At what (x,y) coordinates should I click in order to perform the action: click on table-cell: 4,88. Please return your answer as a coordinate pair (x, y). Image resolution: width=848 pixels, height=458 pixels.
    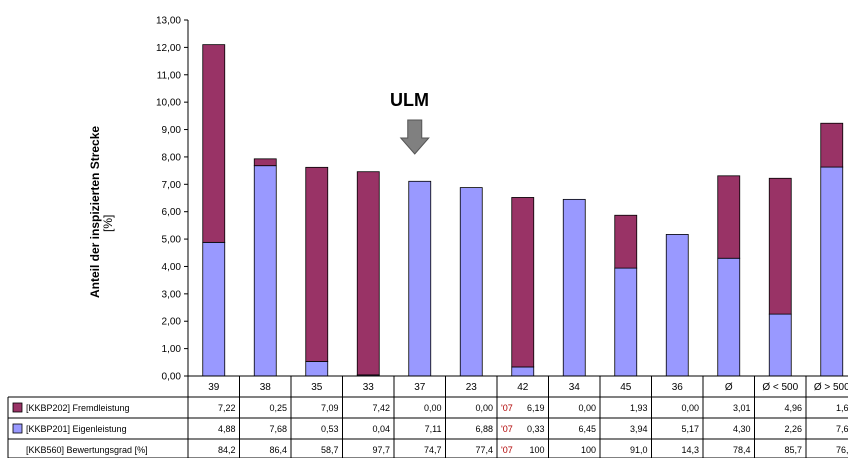
    Looking at the image, I should click on (227, 429).